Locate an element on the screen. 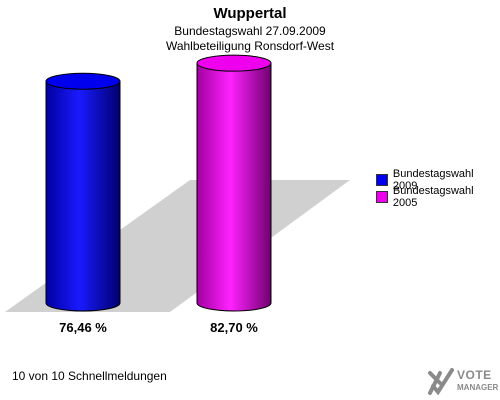 Image resolution: width=500 pixels, height=400 pixels. legend-item-2009: Bundestagswahl 2009 is located at coordinates (438, 180).